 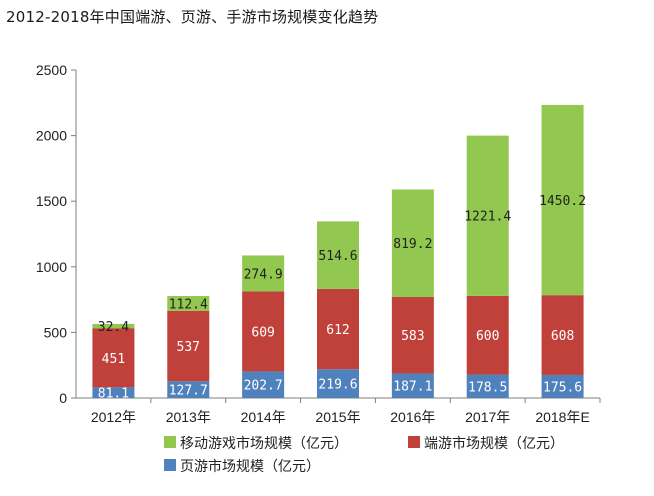 I want to click on data-label: 608, so click(x=562, y=336).